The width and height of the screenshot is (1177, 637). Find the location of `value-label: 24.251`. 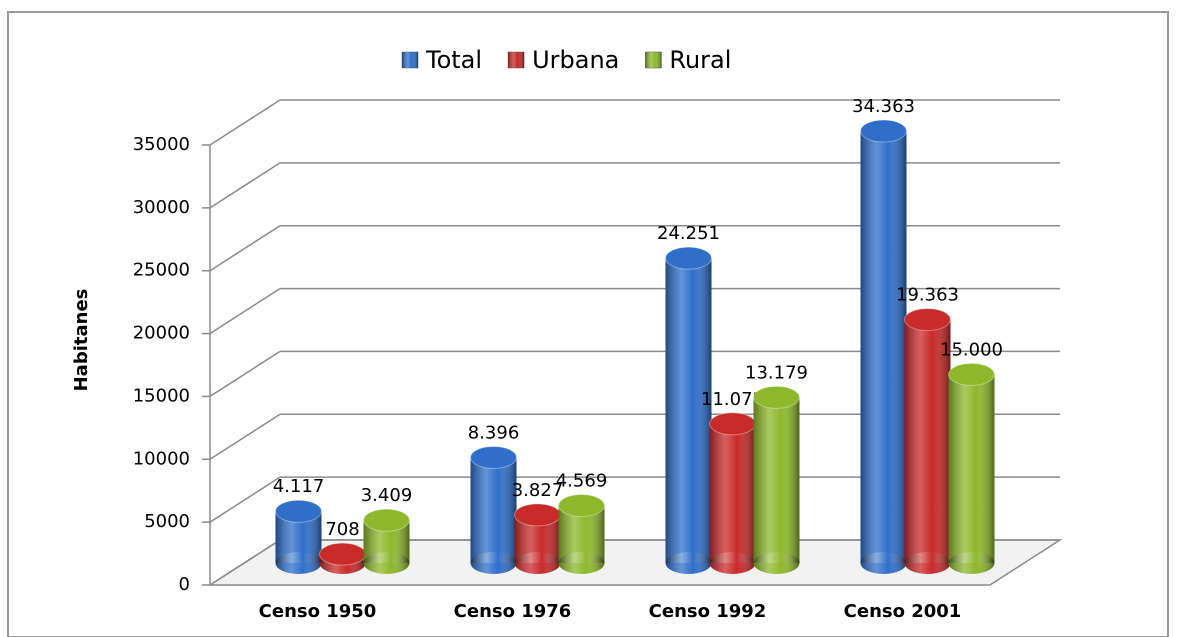

value-label: 24.251 is located at coordinates (688, 233).